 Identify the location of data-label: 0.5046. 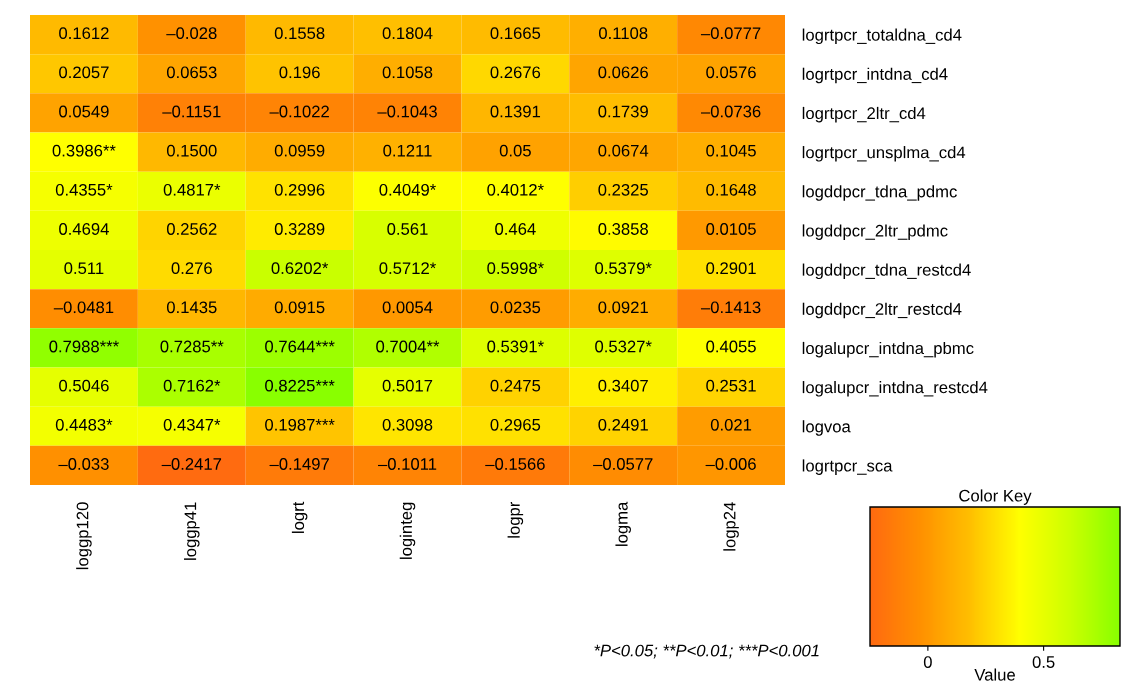
(84, 385).